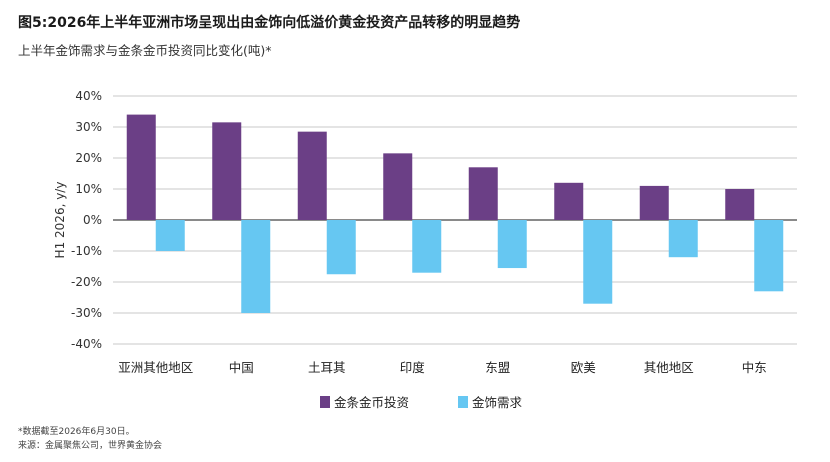  What do you see at coordinates (60, 220) in the screenshot?
I see `y-axis-label: H1 2026, y/y` at bounding box center [60, 220].